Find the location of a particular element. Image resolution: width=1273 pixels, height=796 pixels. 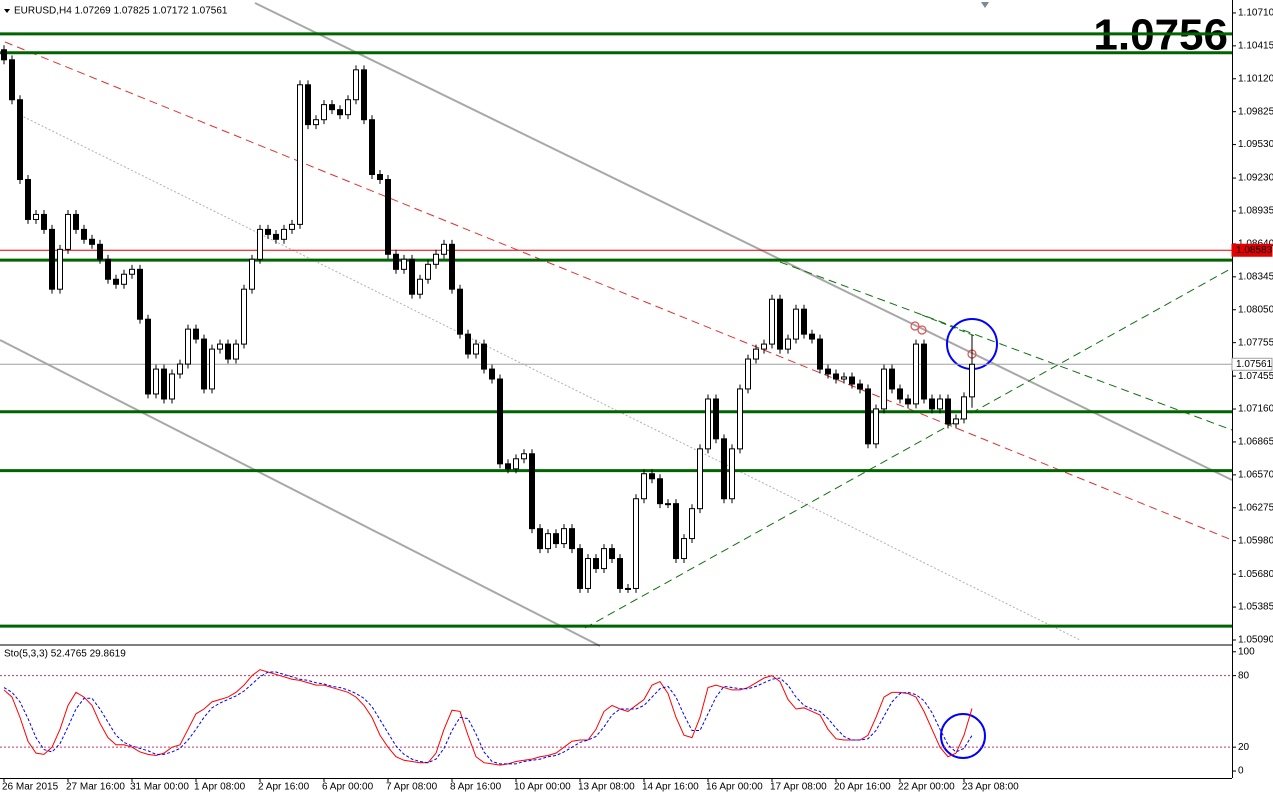

x-tick-label: 16 Apr 00:00 is located at coordinates (734, 787).